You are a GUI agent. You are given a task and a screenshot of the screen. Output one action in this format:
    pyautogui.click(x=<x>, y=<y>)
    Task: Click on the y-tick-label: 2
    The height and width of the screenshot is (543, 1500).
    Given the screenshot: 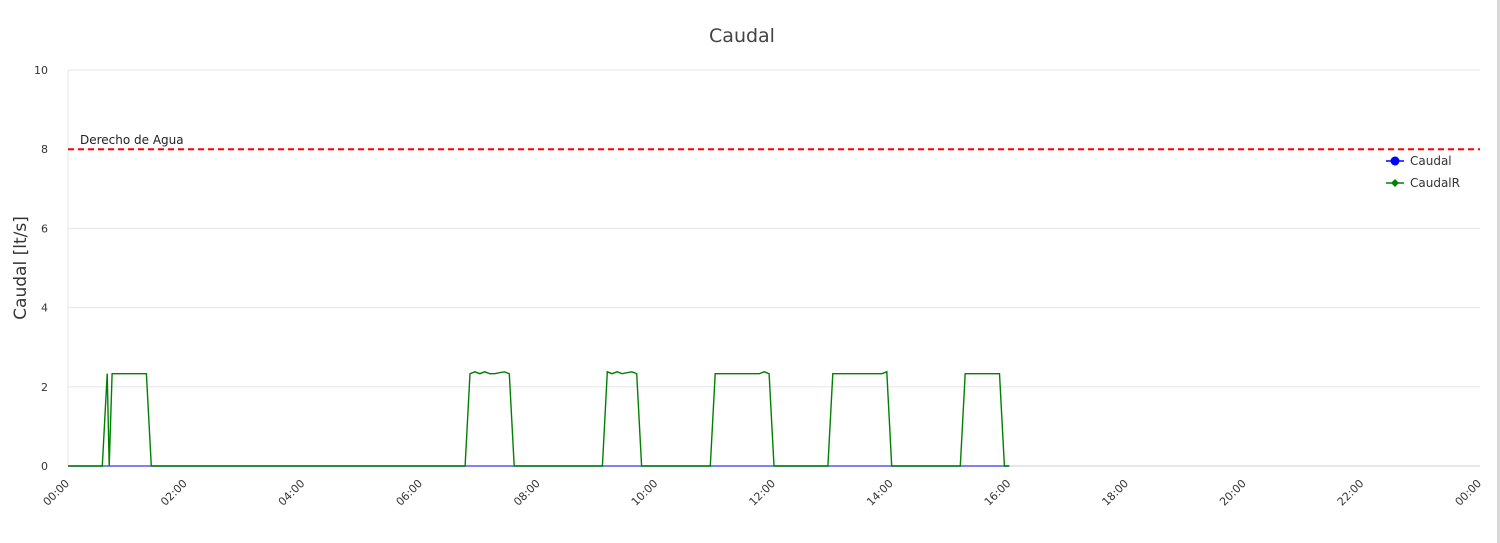 What is the action you would take?
    pyautogui.click(x=44, y=387)
    